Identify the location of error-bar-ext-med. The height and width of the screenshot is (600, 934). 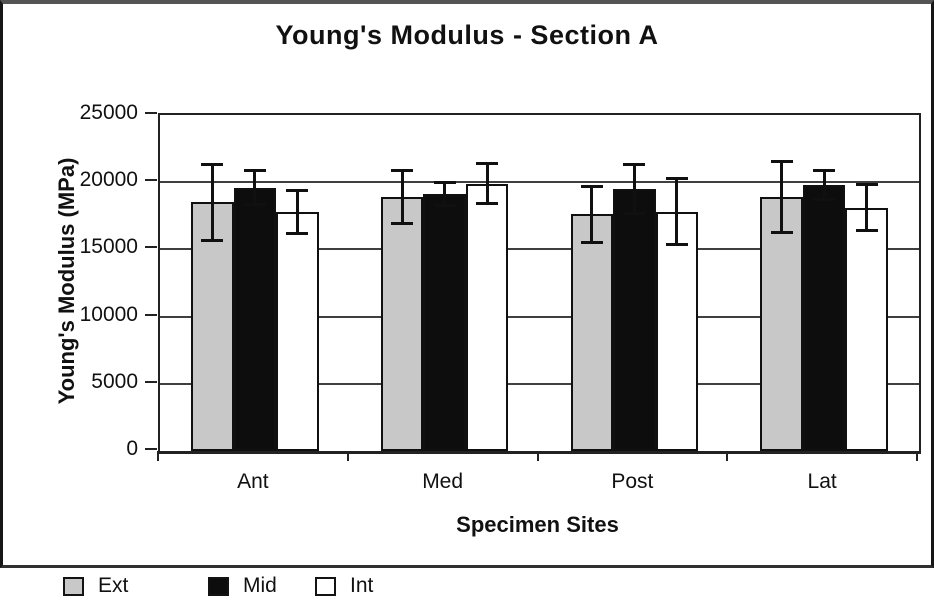
(402, 197).